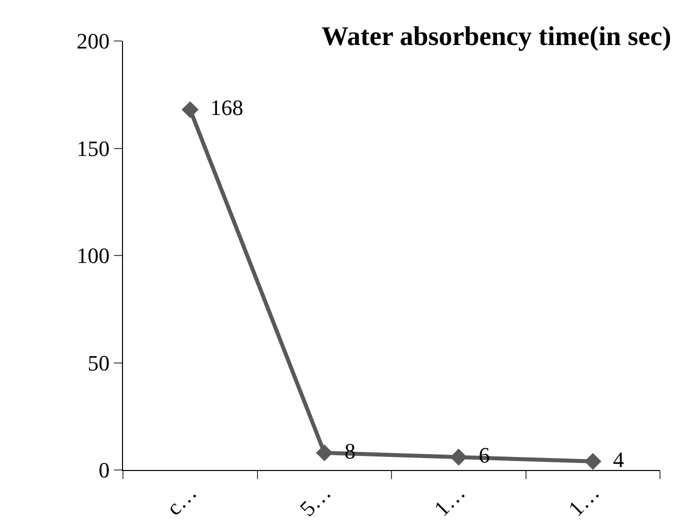  Describe the element at coordinates (99, 363) in the screenshot. I see `y-tick-label: 50` at that location.